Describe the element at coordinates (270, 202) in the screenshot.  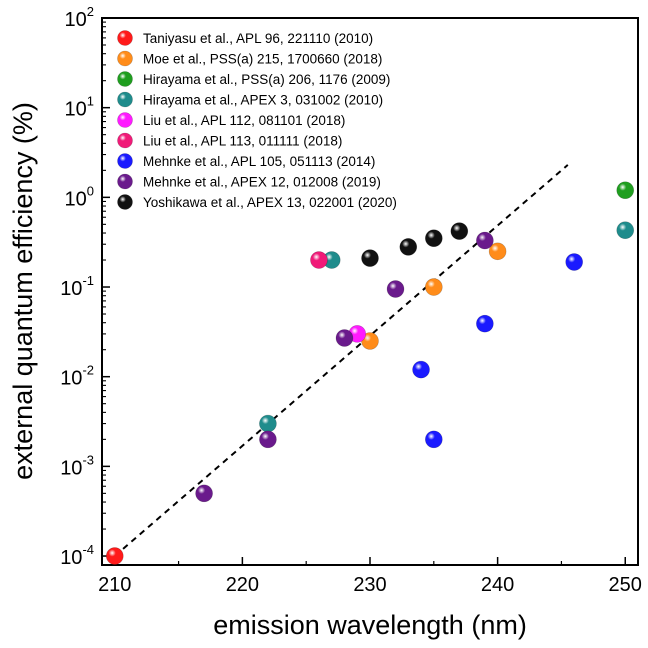
I see `legend-entry: Yoshikawa et al., APEX 13, 022001 (2020)` at that location.